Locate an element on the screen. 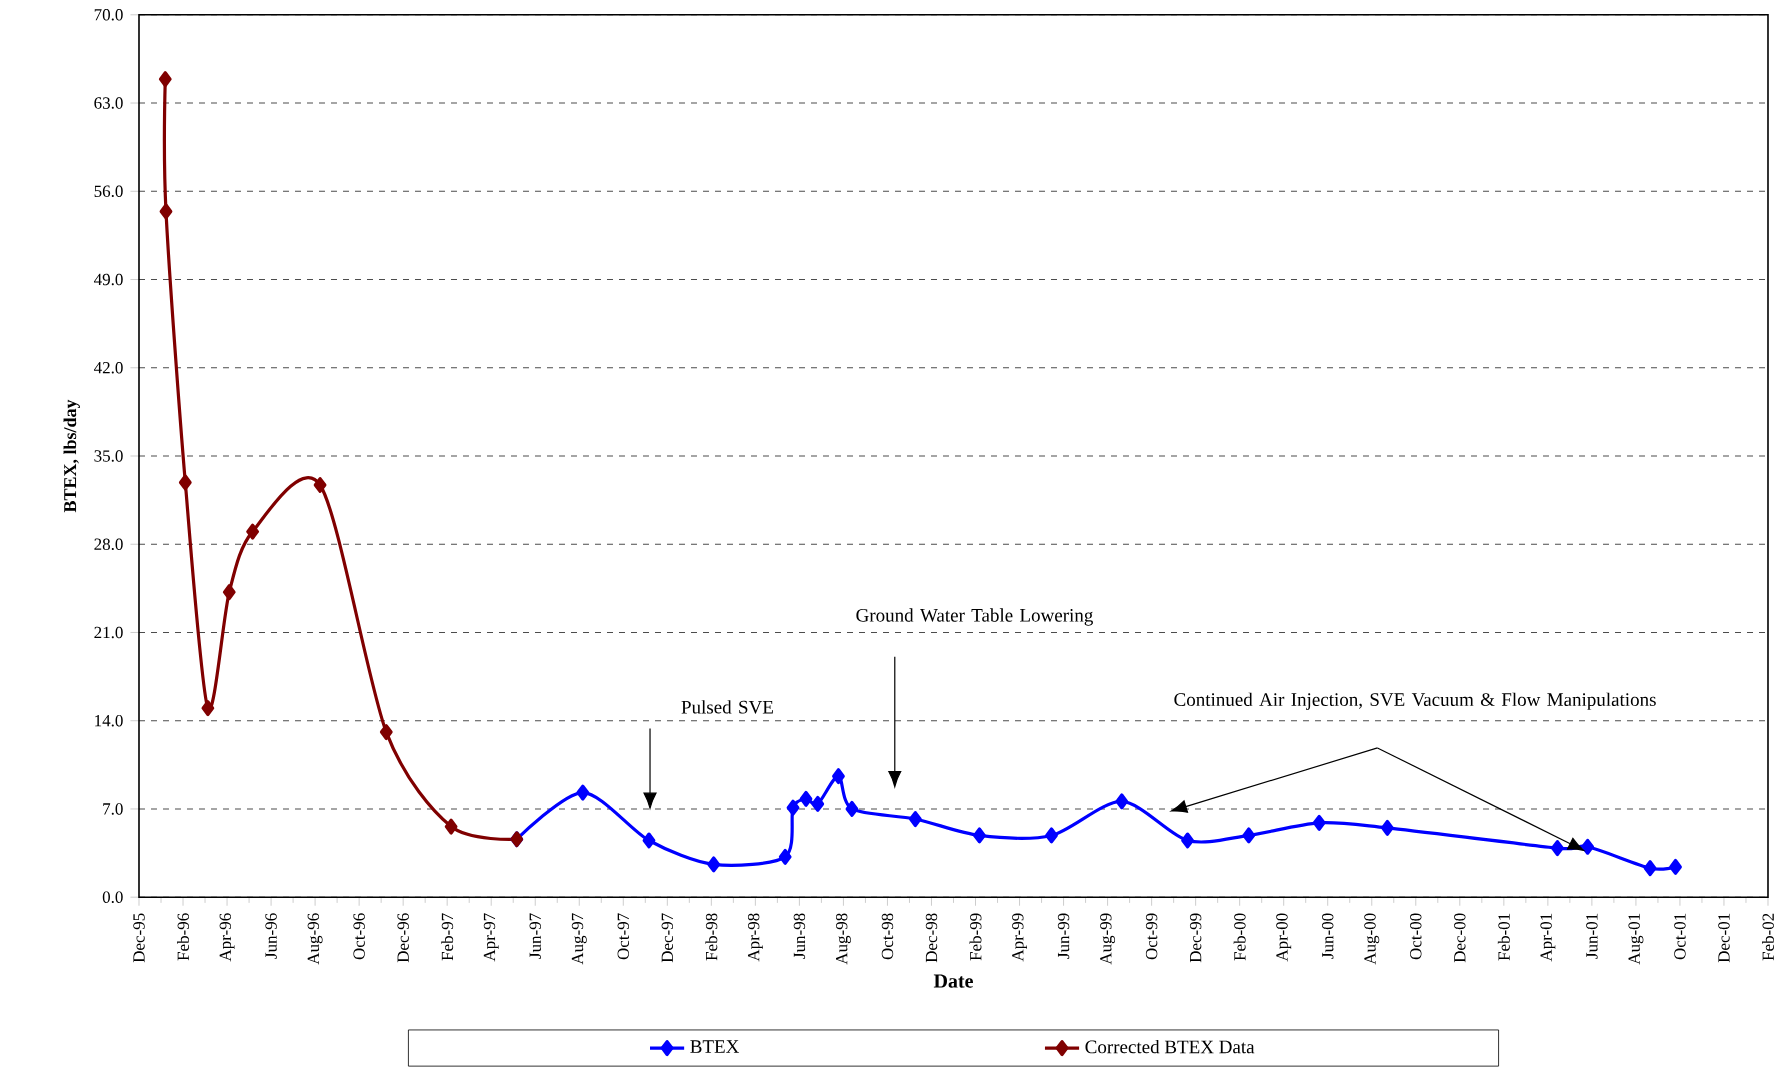 This screenshot has height=1078, width=1785. y-tick-label: 42.0 is located at coordinates (108, 368).